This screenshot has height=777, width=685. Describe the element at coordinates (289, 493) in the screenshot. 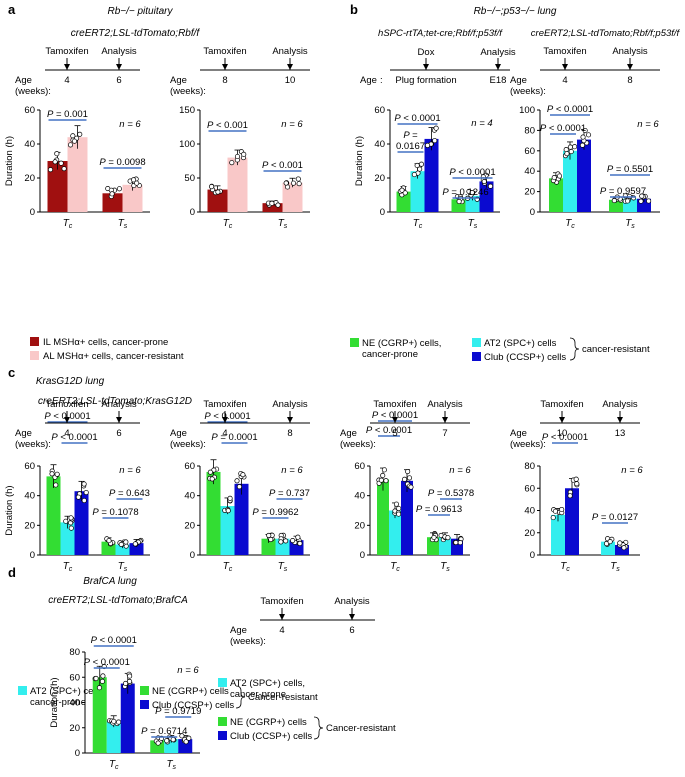

I see `p-value-label: P = 0.737` at that location.